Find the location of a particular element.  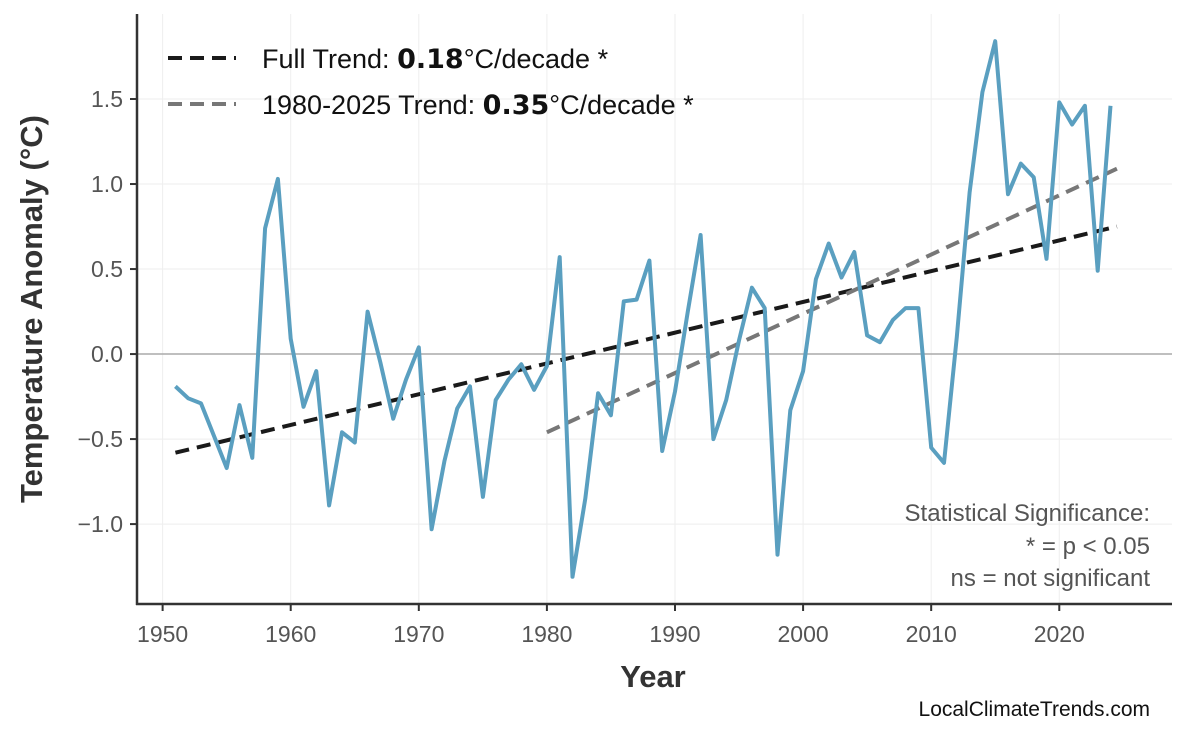

x-tick-label: 2020 is located at coordinates (1059, 634).